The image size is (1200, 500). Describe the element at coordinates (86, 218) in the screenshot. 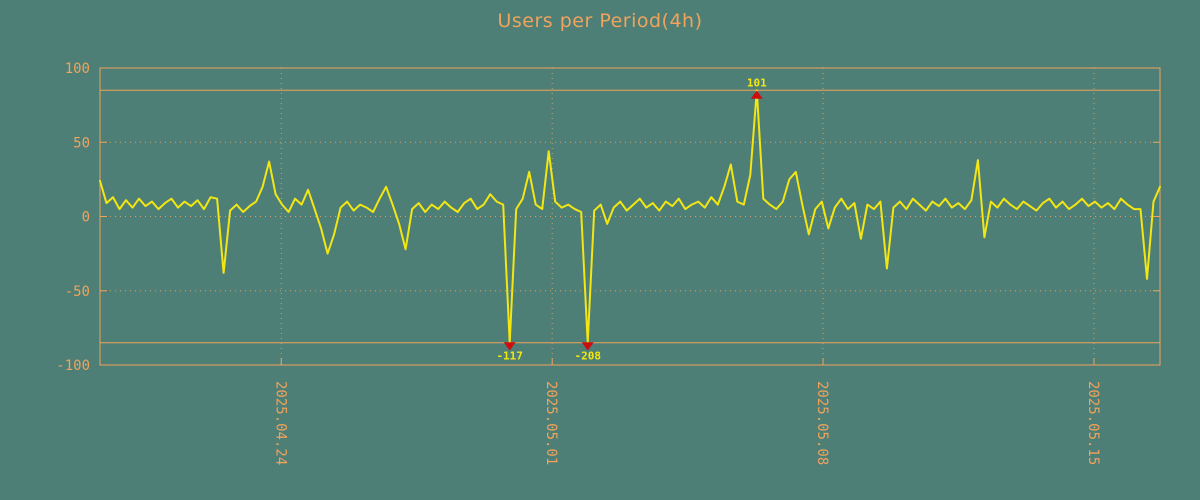

I see `y-axis-tick-label: 0` at that location.